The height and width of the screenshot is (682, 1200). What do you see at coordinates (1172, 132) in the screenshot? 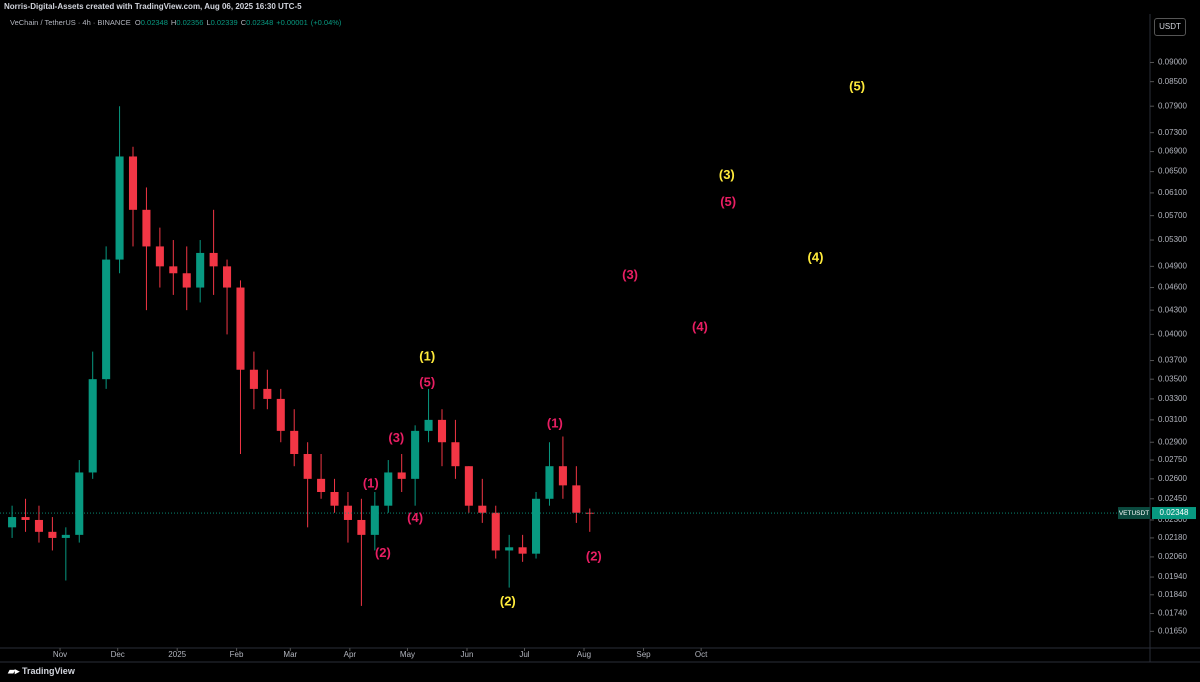
I see `y-tick-label: 0.07300` at bounding box center [1172, 132].